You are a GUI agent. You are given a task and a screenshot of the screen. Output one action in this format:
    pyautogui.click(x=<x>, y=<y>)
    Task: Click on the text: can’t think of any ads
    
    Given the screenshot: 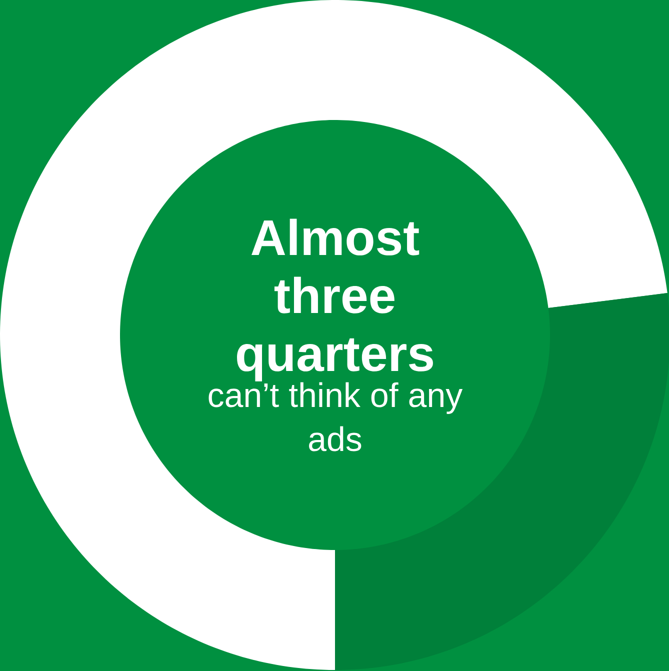 What is the action you would take?
    pyautogui.click(x=335, y=417)
    